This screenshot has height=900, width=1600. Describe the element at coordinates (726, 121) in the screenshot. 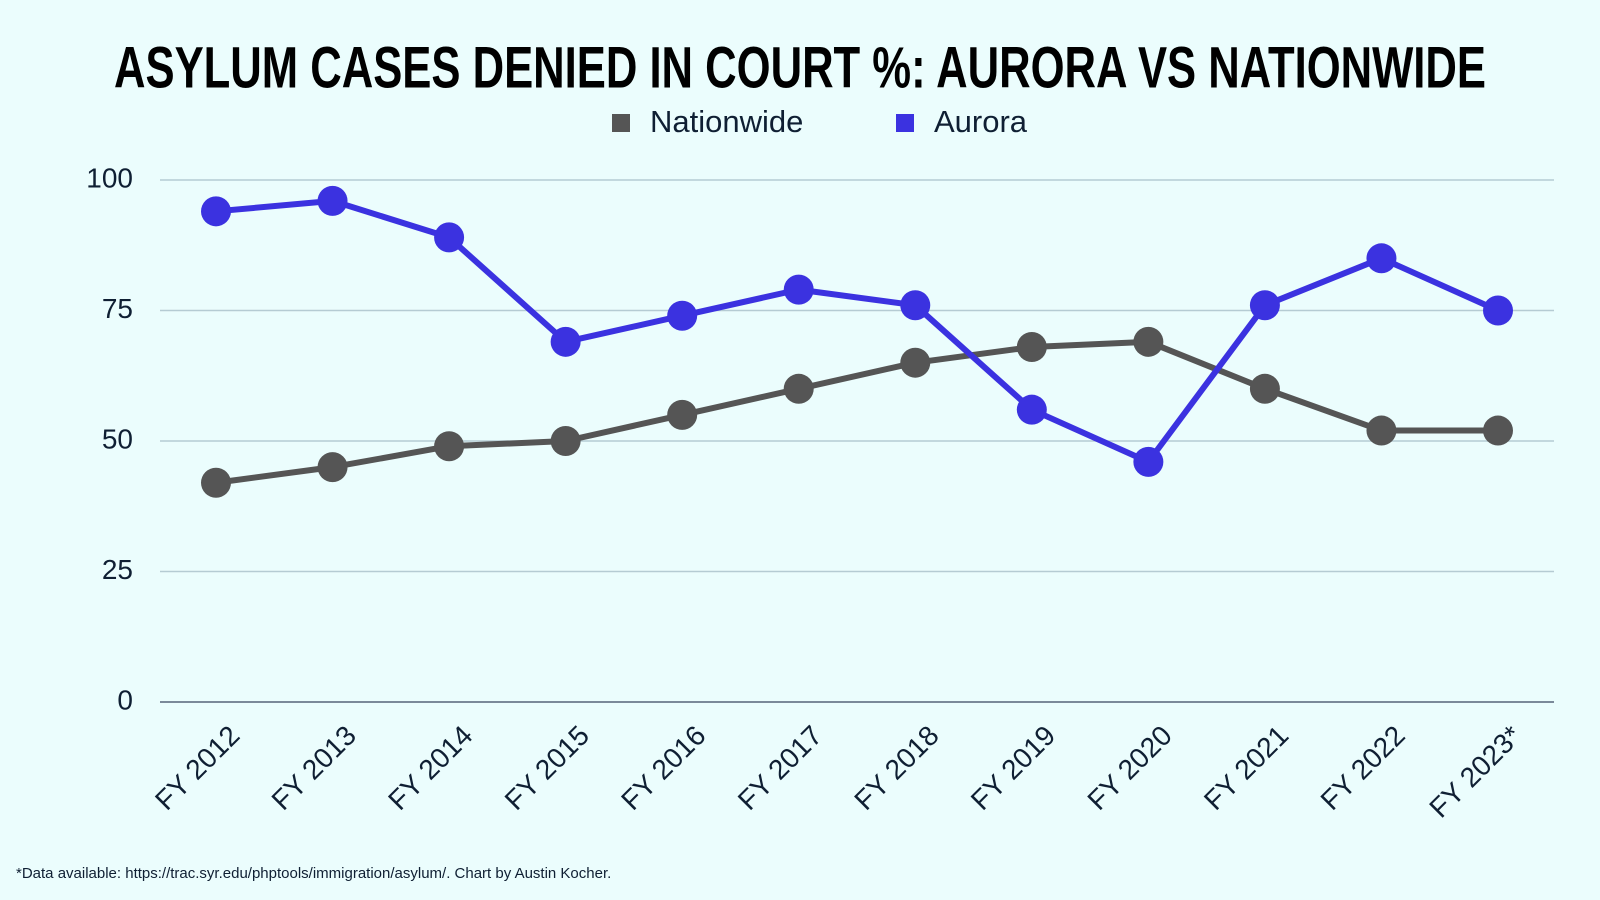

I see `legend-label: Nationwide` at that location.